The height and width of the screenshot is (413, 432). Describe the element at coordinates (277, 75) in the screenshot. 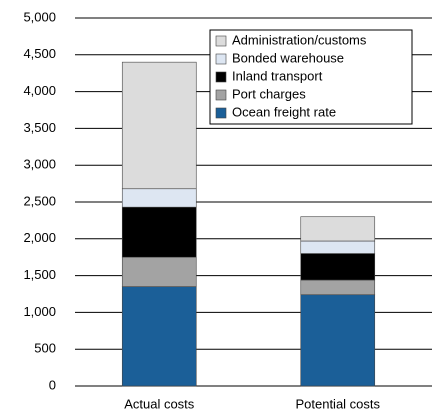

I see `legend-label: Inland transport` at that location.